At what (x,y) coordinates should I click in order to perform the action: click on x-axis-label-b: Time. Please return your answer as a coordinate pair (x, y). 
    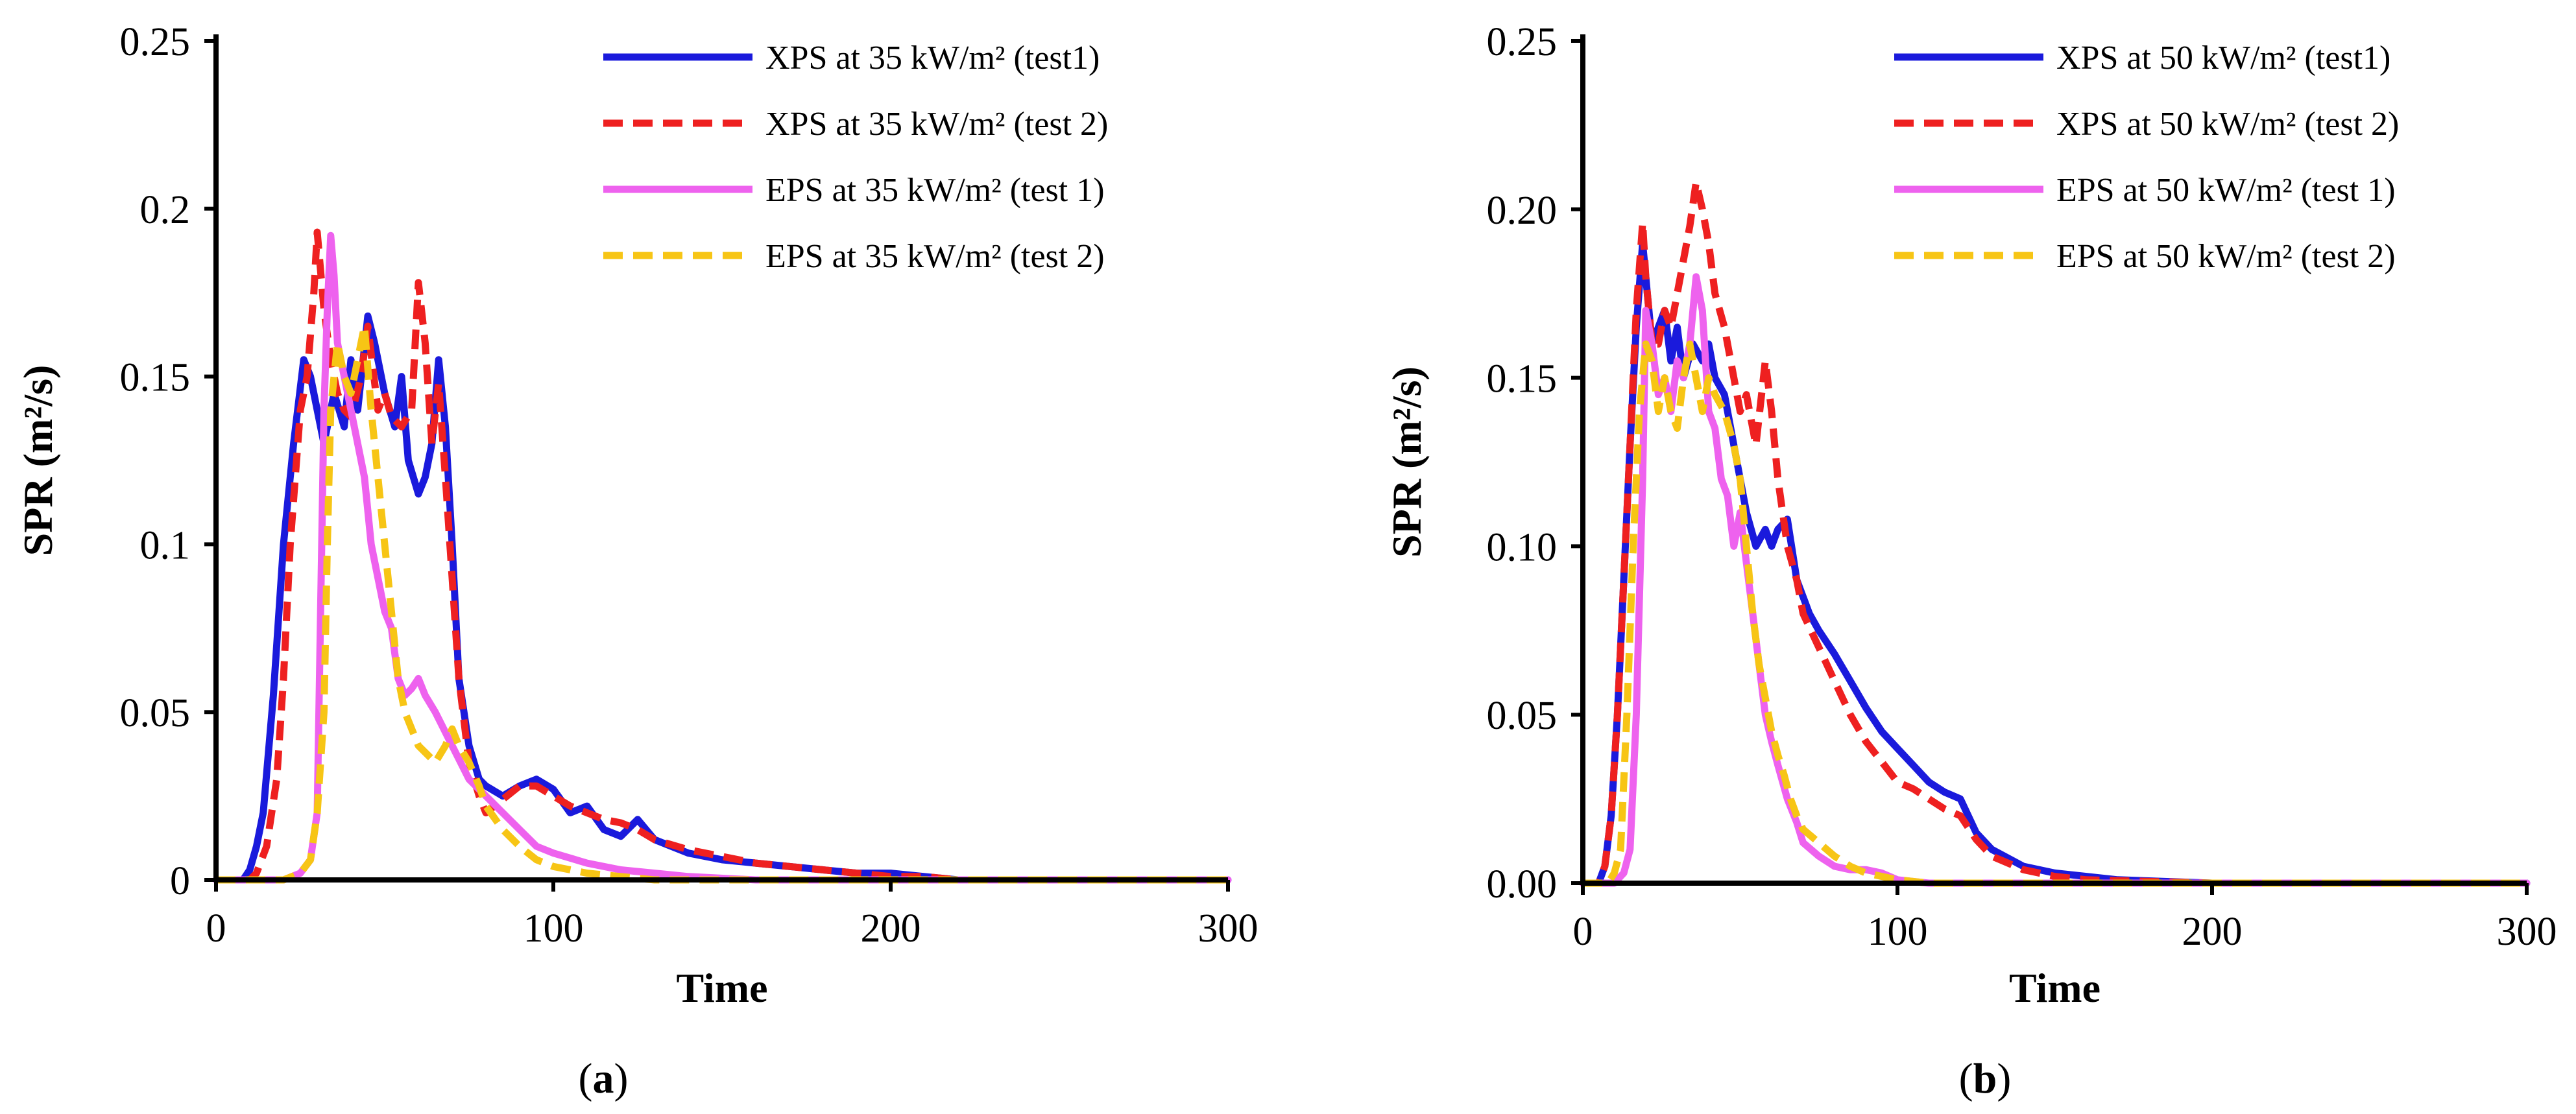
    Looking at the image, I should click on (2055, 988).